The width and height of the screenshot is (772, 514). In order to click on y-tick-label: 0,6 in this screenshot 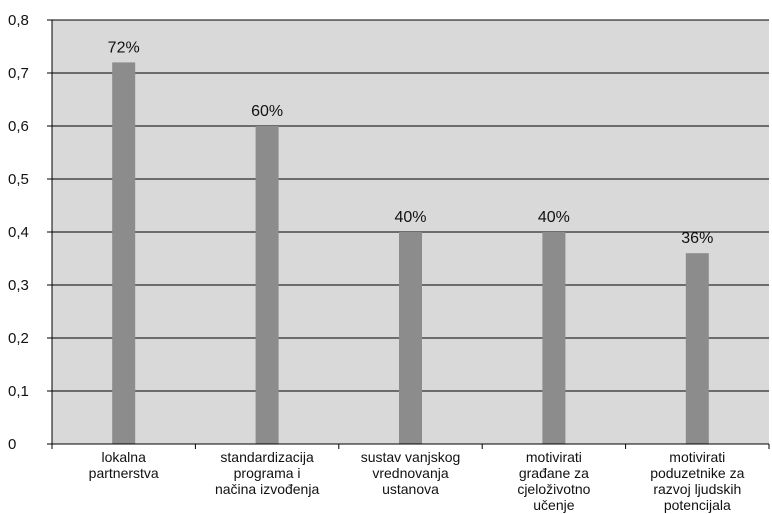, I will do `click(18, 126)`.